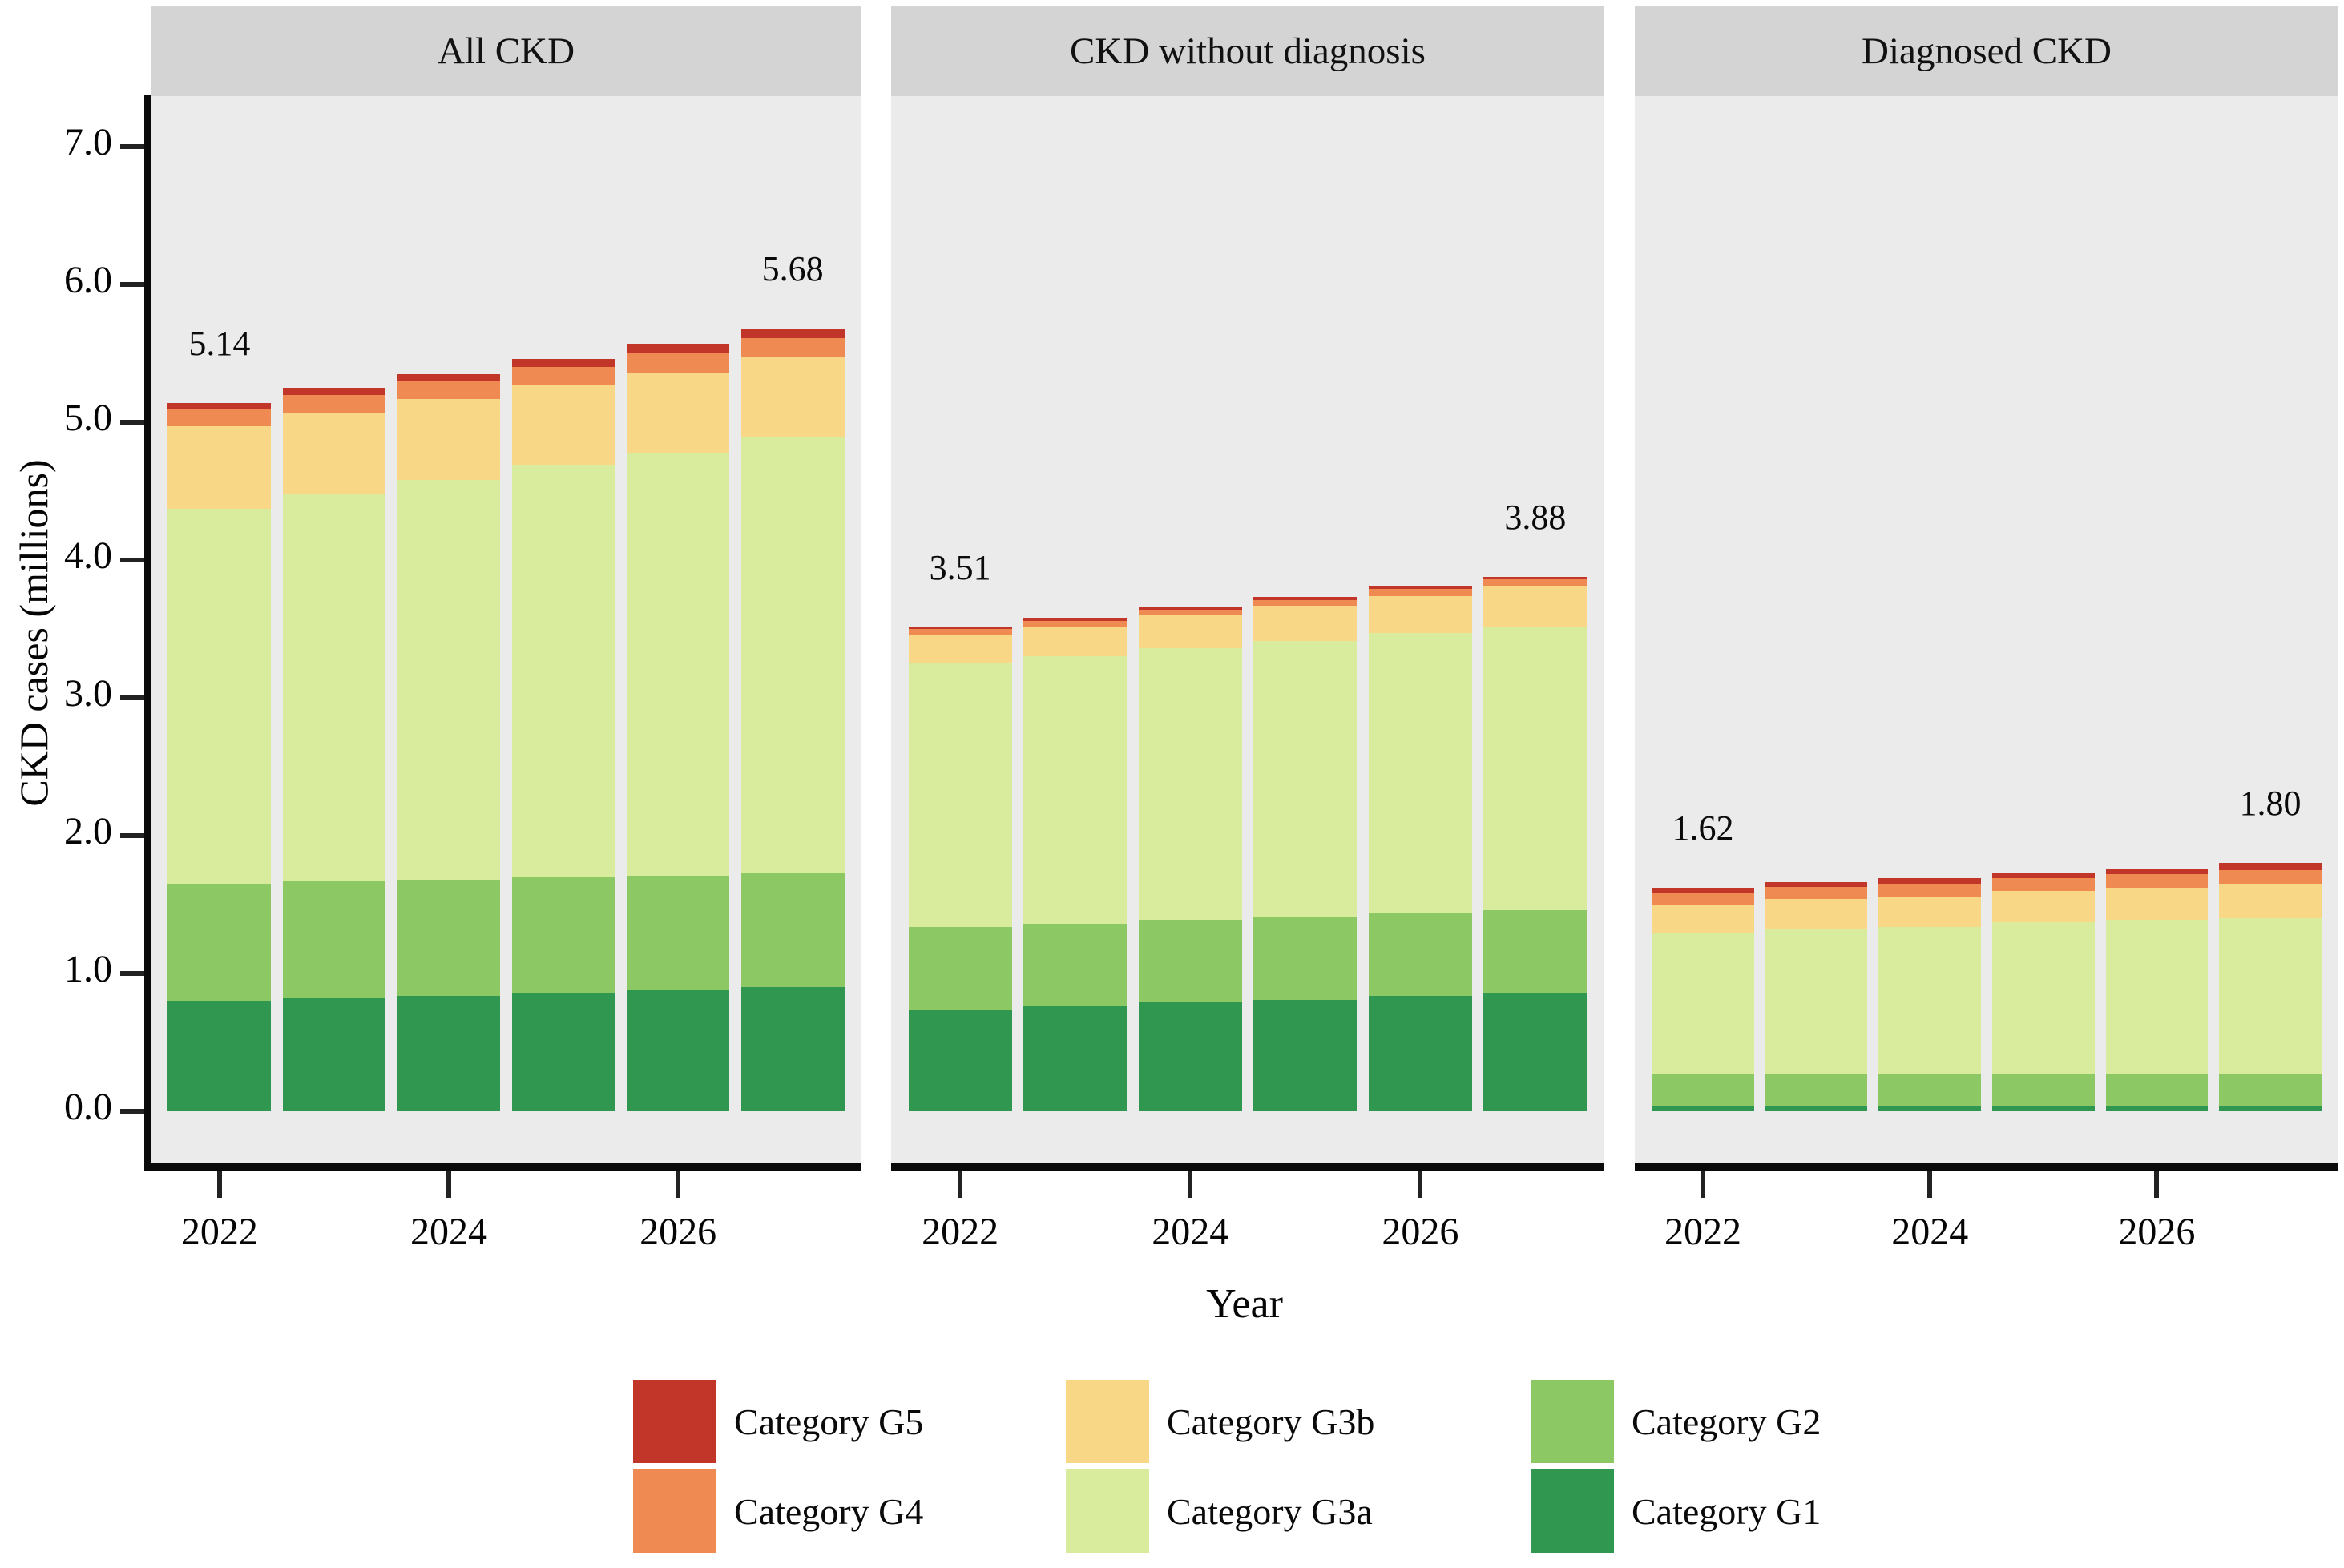 Image resolution: width=2344 pixels, height=1568 pixels. Describe the element at coordinates (219, 343) in the screenshot. I see `bar-total-annotation: 5.14` at that location.